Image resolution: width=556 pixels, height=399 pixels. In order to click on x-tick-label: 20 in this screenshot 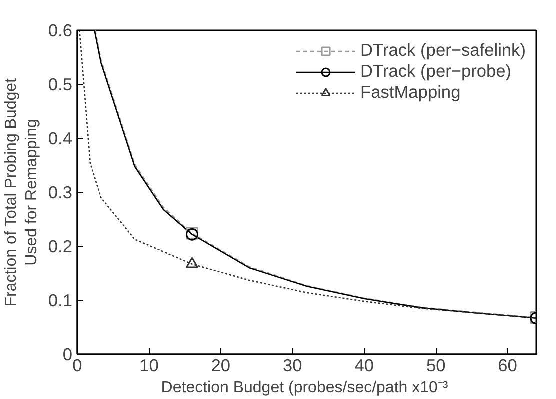, I will do `click(221, 366)`.